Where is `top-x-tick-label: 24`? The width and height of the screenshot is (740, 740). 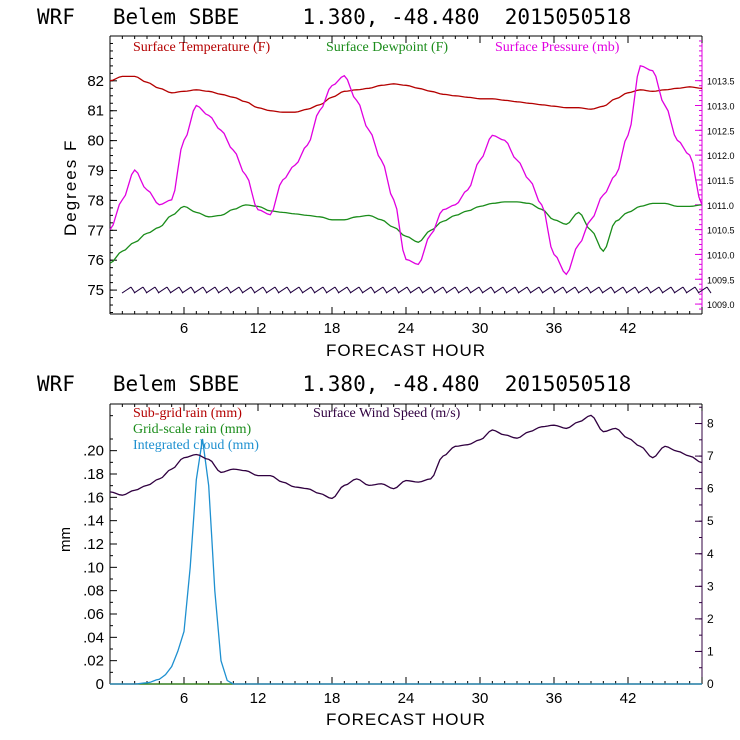
top-x-tick-label: 24 is located at coordinates (406, 328).